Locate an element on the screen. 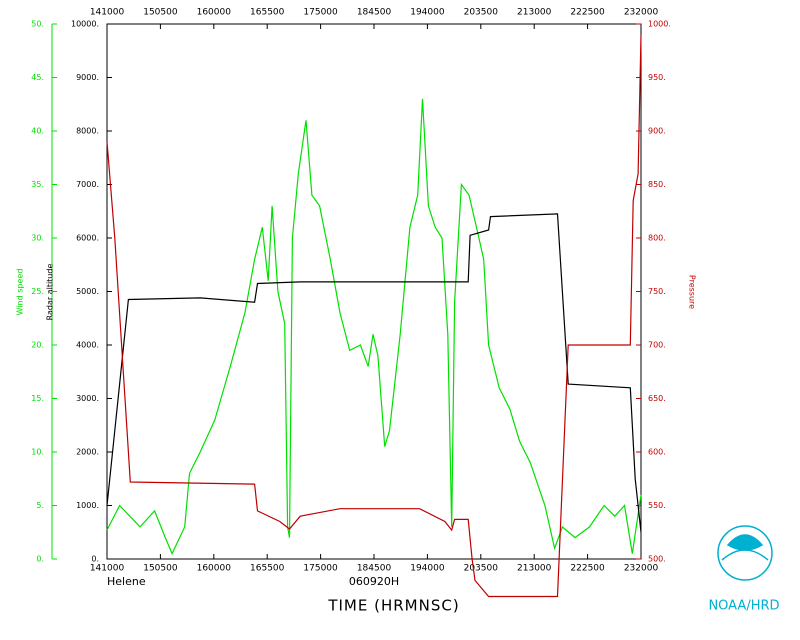 This screenshot has width=800, height=640. y2ticks-label: 8000. is located at coordinates (87, 131).